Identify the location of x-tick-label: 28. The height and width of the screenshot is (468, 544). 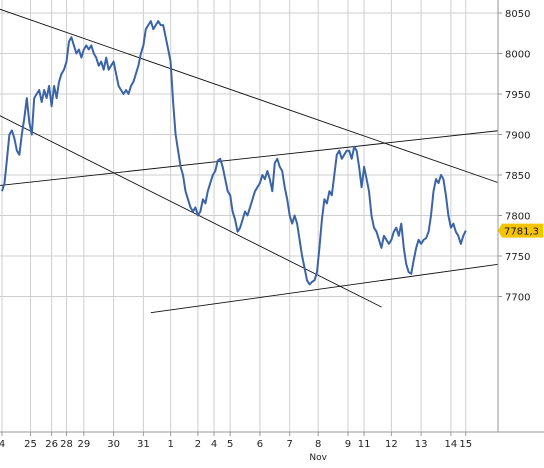
(66, 444).